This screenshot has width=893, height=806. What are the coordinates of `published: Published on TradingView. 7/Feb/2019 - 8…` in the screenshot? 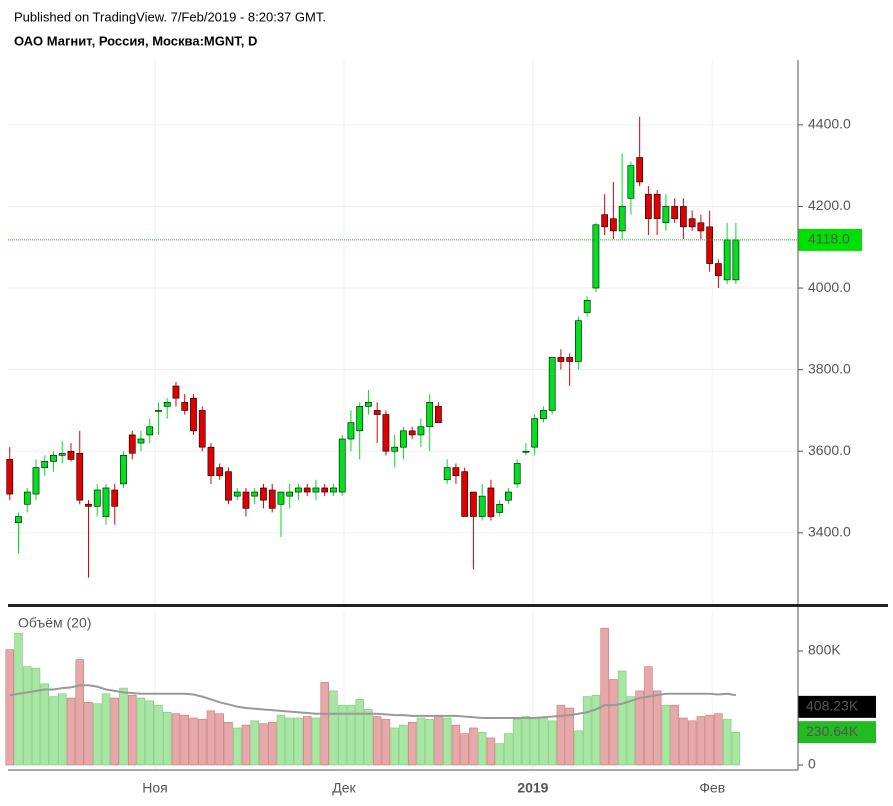 It's located at (170, 16).